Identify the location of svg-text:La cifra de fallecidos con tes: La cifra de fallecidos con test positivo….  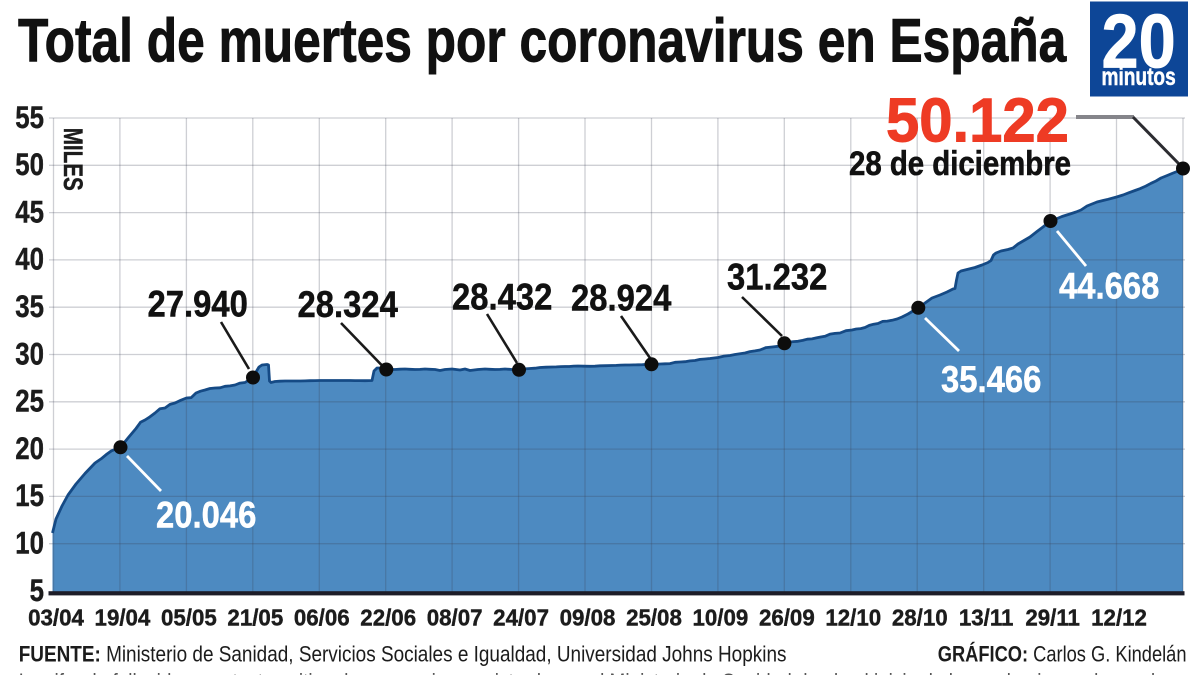
(609, 672).